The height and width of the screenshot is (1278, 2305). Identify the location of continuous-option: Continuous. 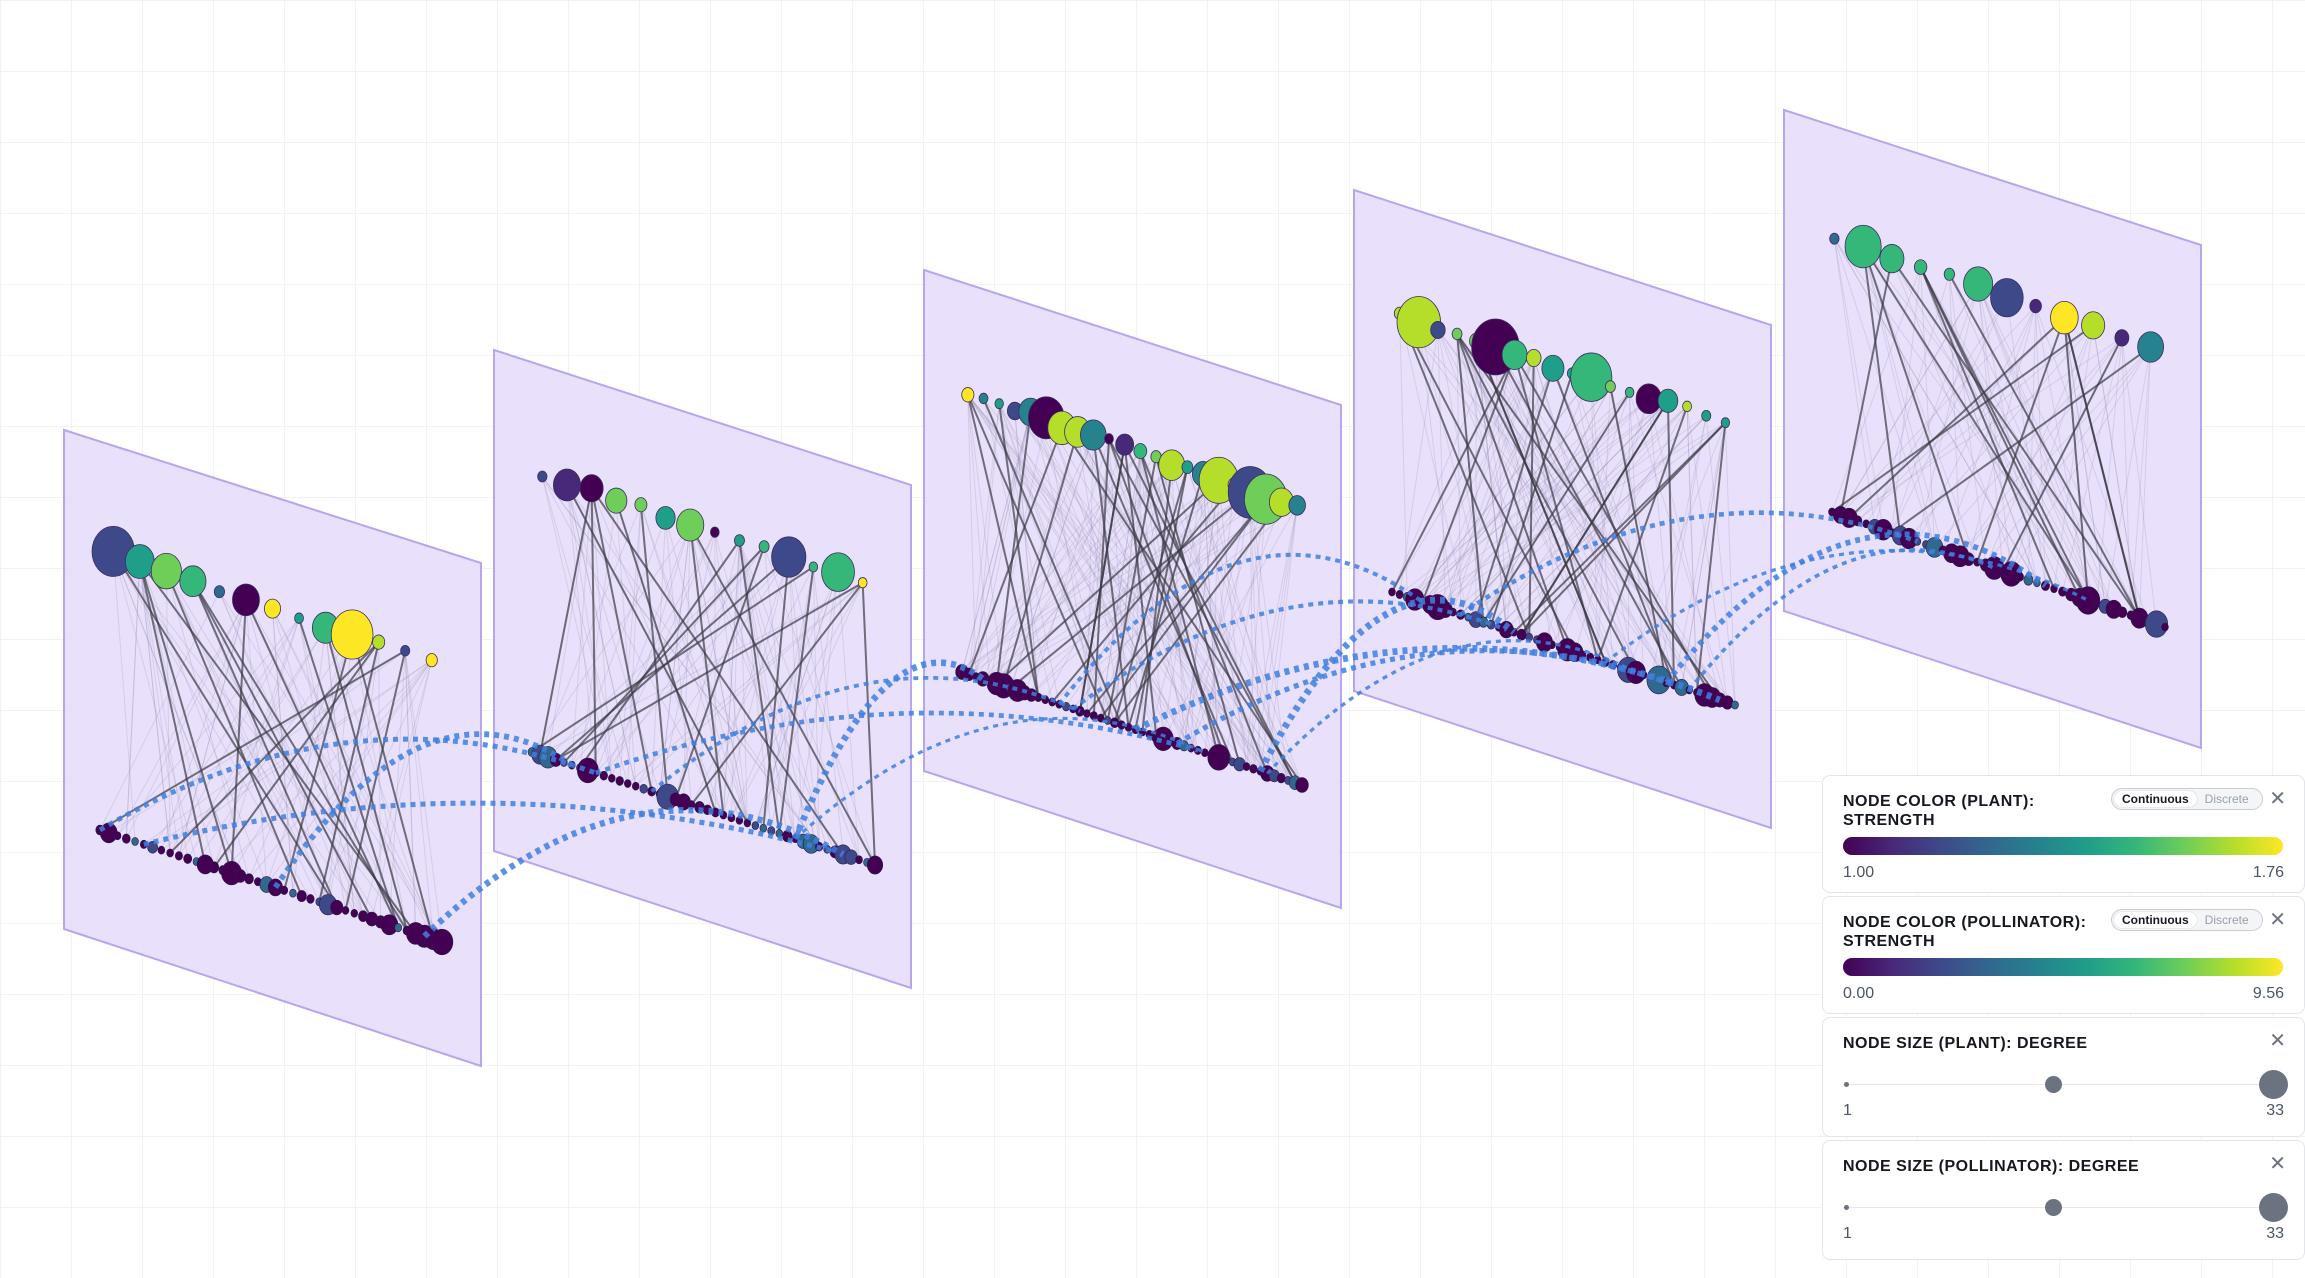
(2155, 799).